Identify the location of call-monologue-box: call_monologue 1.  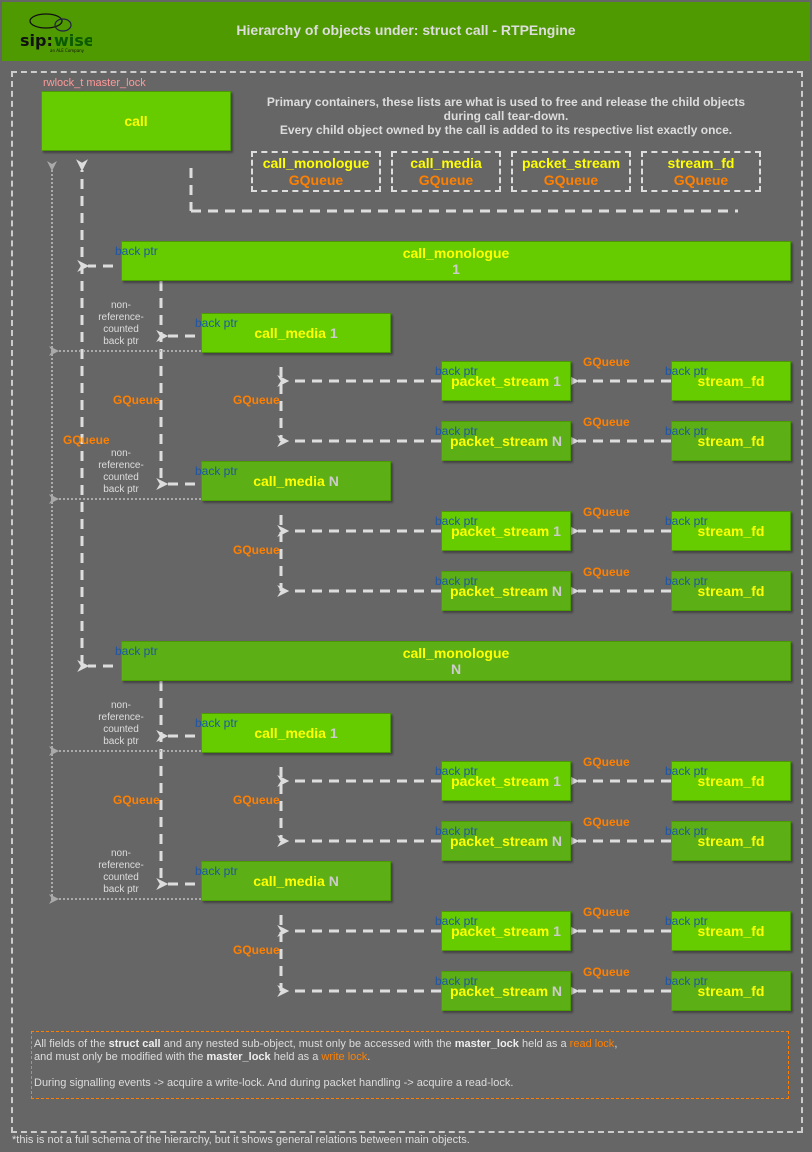
(456, 261).